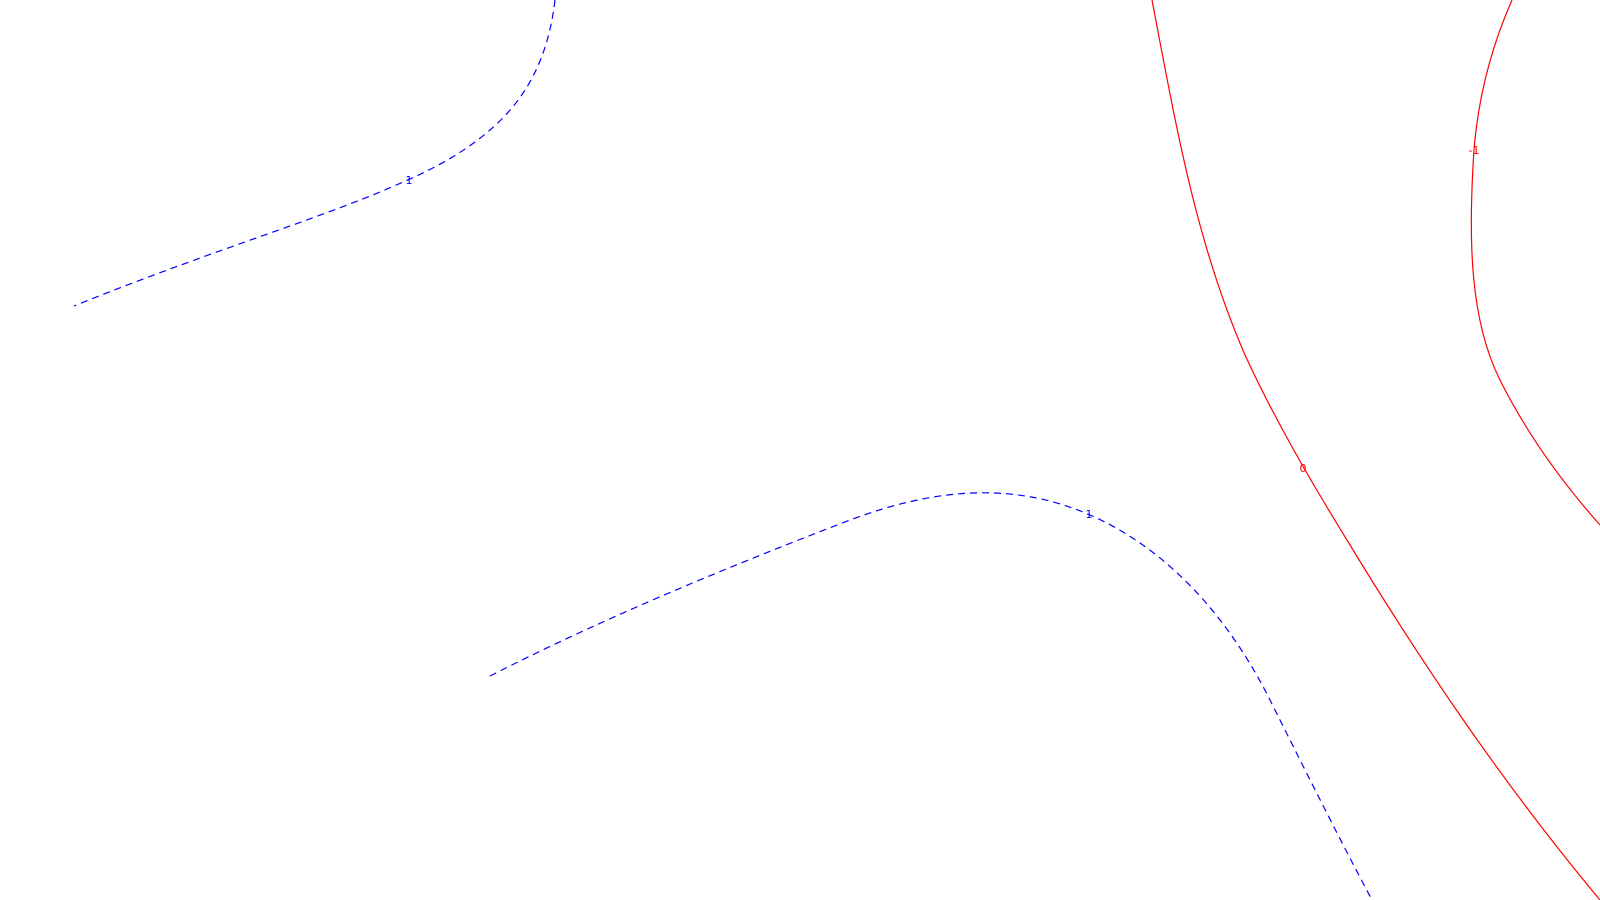 The width and height of the screenshot is (1600, 900). What do you see at coordinates (314, 153) in the screenshot?
I see `contour-line-upper-left` at bounding box center [314, 153].